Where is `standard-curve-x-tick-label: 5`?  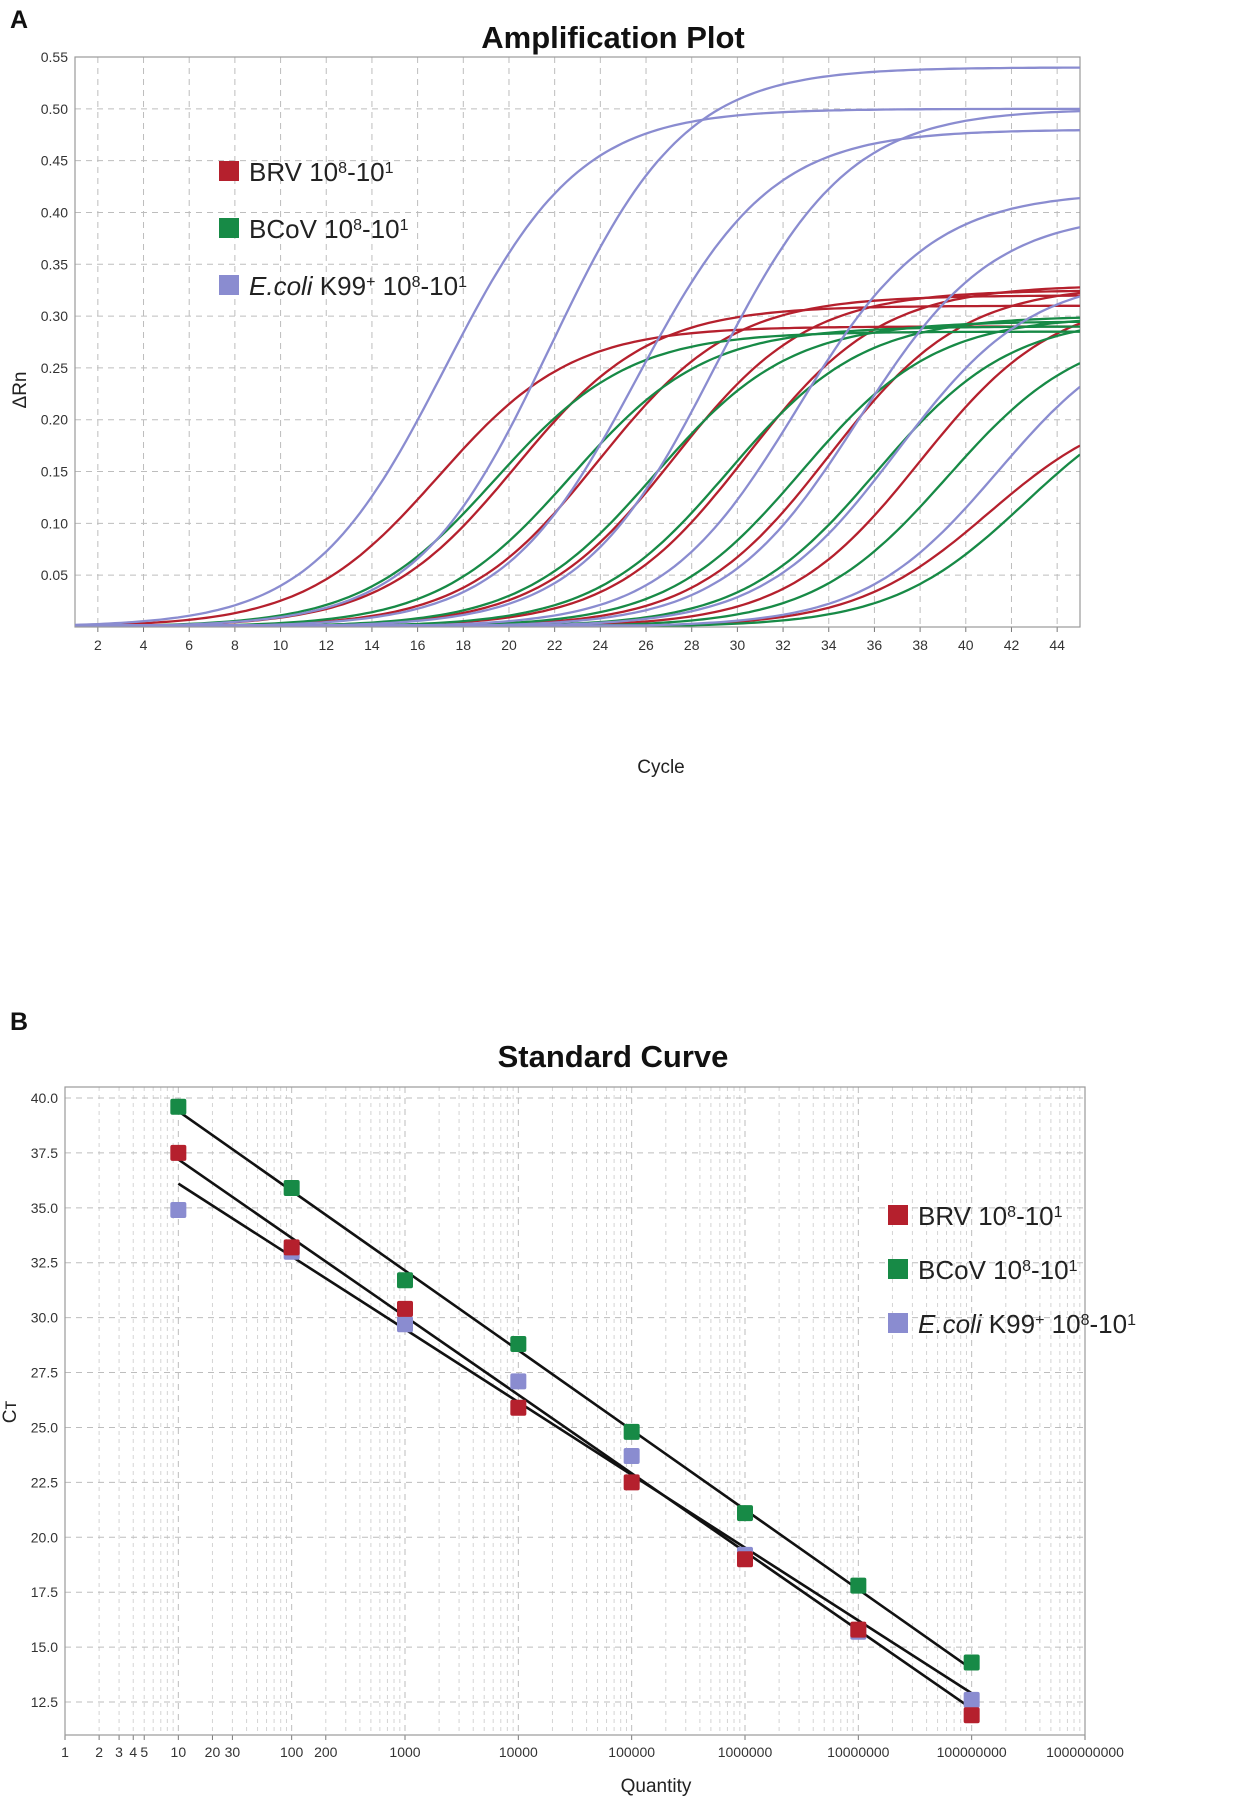 standard-curve-x-tick-label: 5 is located at coordinates (144, 1752).